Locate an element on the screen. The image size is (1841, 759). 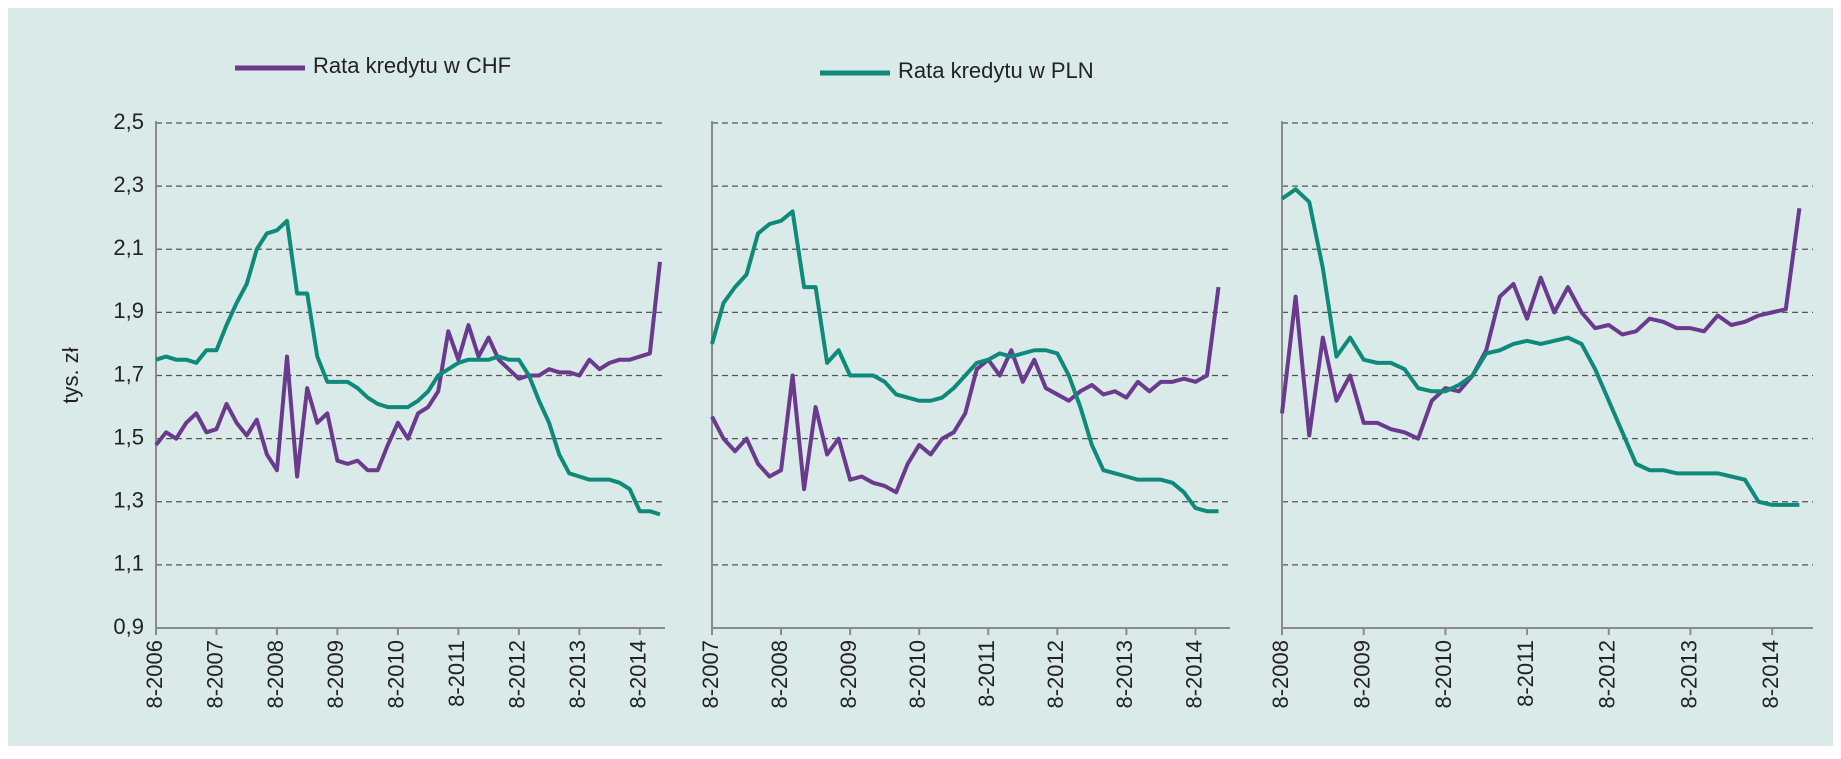
y-tick-label: 0,9 is located at coordinates (128, 626).